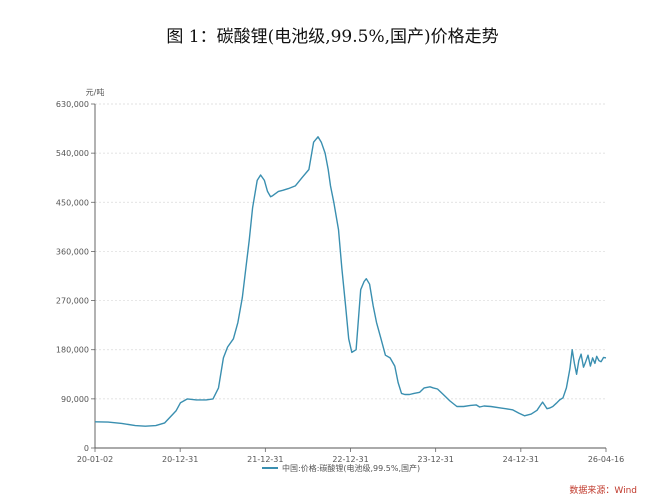 The width and height of the screenshot is (665, 500). Describe the element at coordinates (350, 459) in the screenshot. I see `x-tick-label: 22-12-31` at that location.